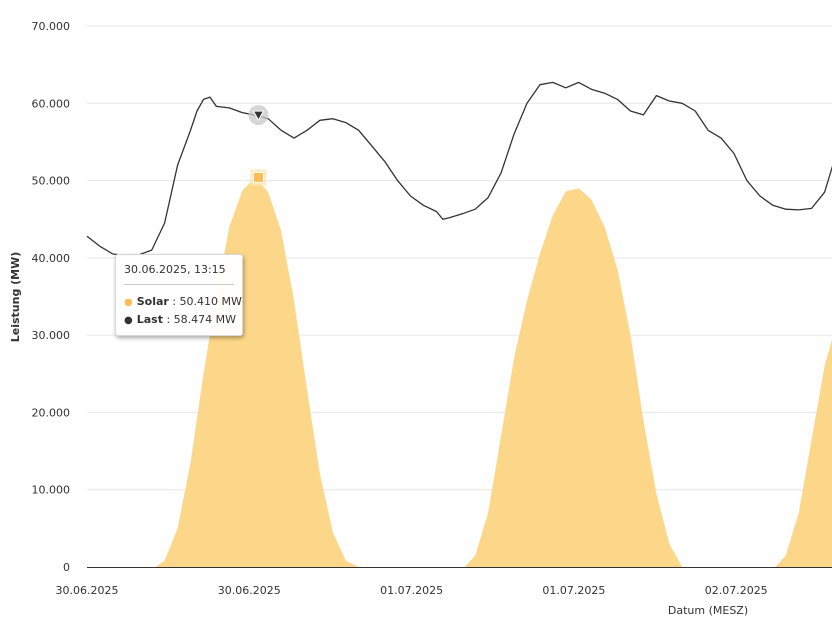 The width and height of the screenshot is (832, 623). What do you see at coordinates (708, 610) in the screenshot?
I see `x-axis-title: Datum (MESZ)` at bounding box center [708, 610].